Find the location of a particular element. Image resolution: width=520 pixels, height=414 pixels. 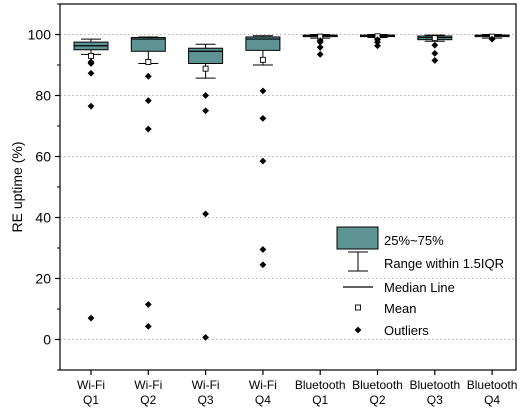

y-tick-label: 20 is located at coordinates (43, 279).